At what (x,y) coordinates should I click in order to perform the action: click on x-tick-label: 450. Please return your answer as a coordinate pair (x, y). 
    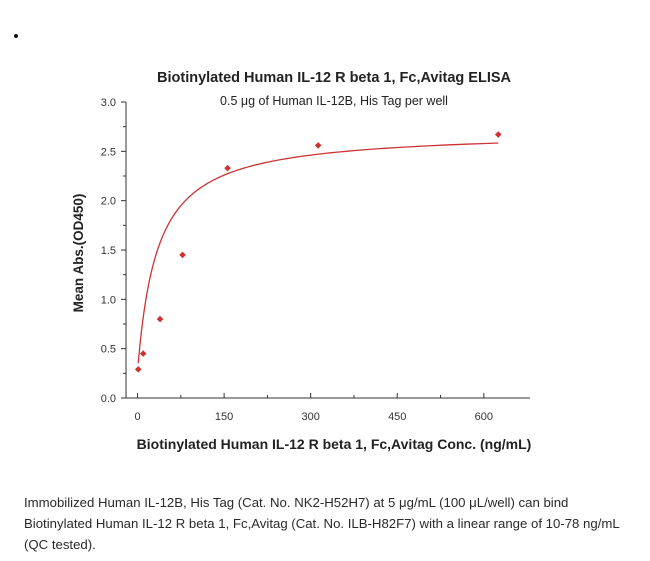
    Looking at the image, I should click on (397, 417).